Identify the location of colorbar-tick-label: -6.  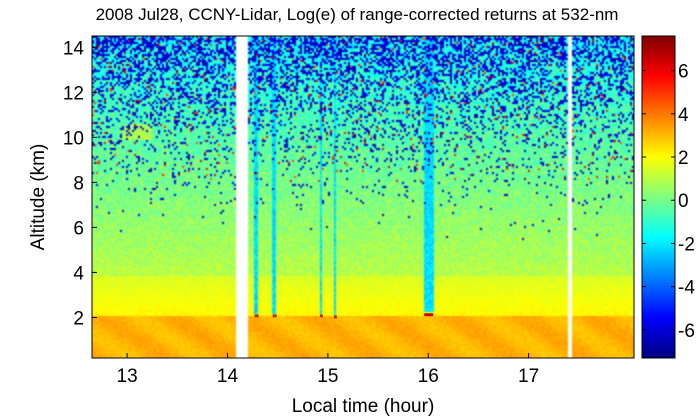
(686, 331).